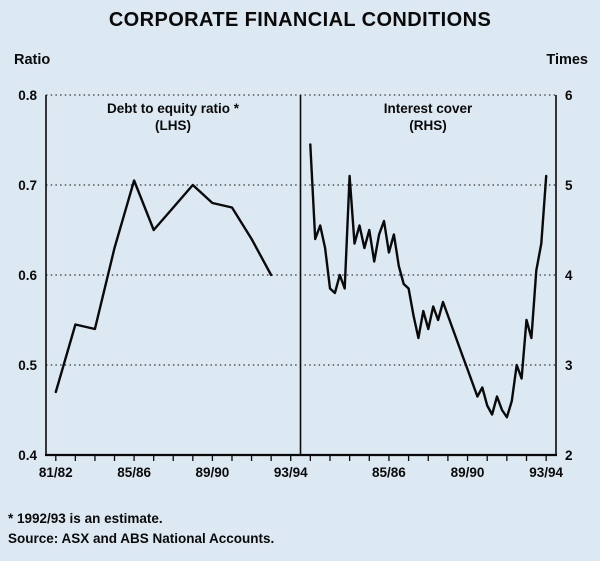 The width and height of the screenshot is (600, 561). What do you see at coordinates (27, 95) in the screenshot?
I see `left-axis-tick-label: 0.8` at bounding box center [27, 95].